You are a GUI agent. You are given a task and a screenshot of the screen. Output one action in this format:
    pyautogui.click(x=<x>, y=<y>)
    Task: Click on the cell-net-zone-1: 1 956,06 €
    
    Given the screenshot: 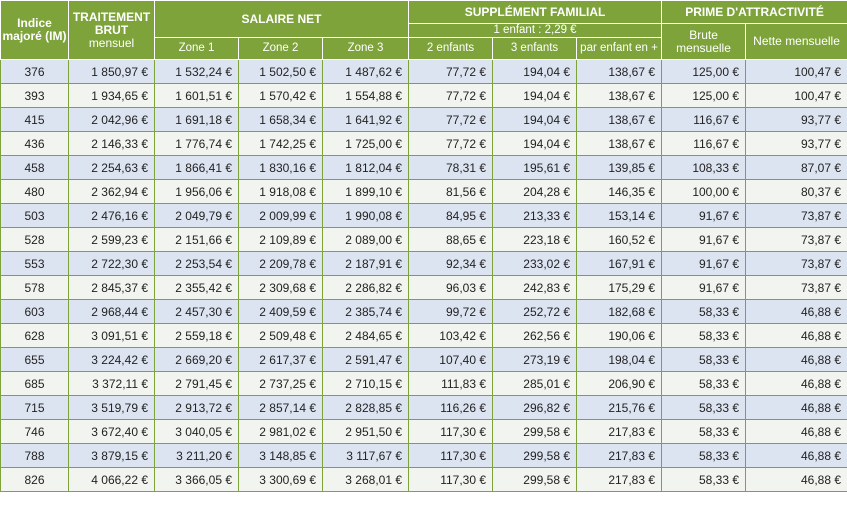 What is the action you would take?
    pyautogui.click(x=196, y=191)
    